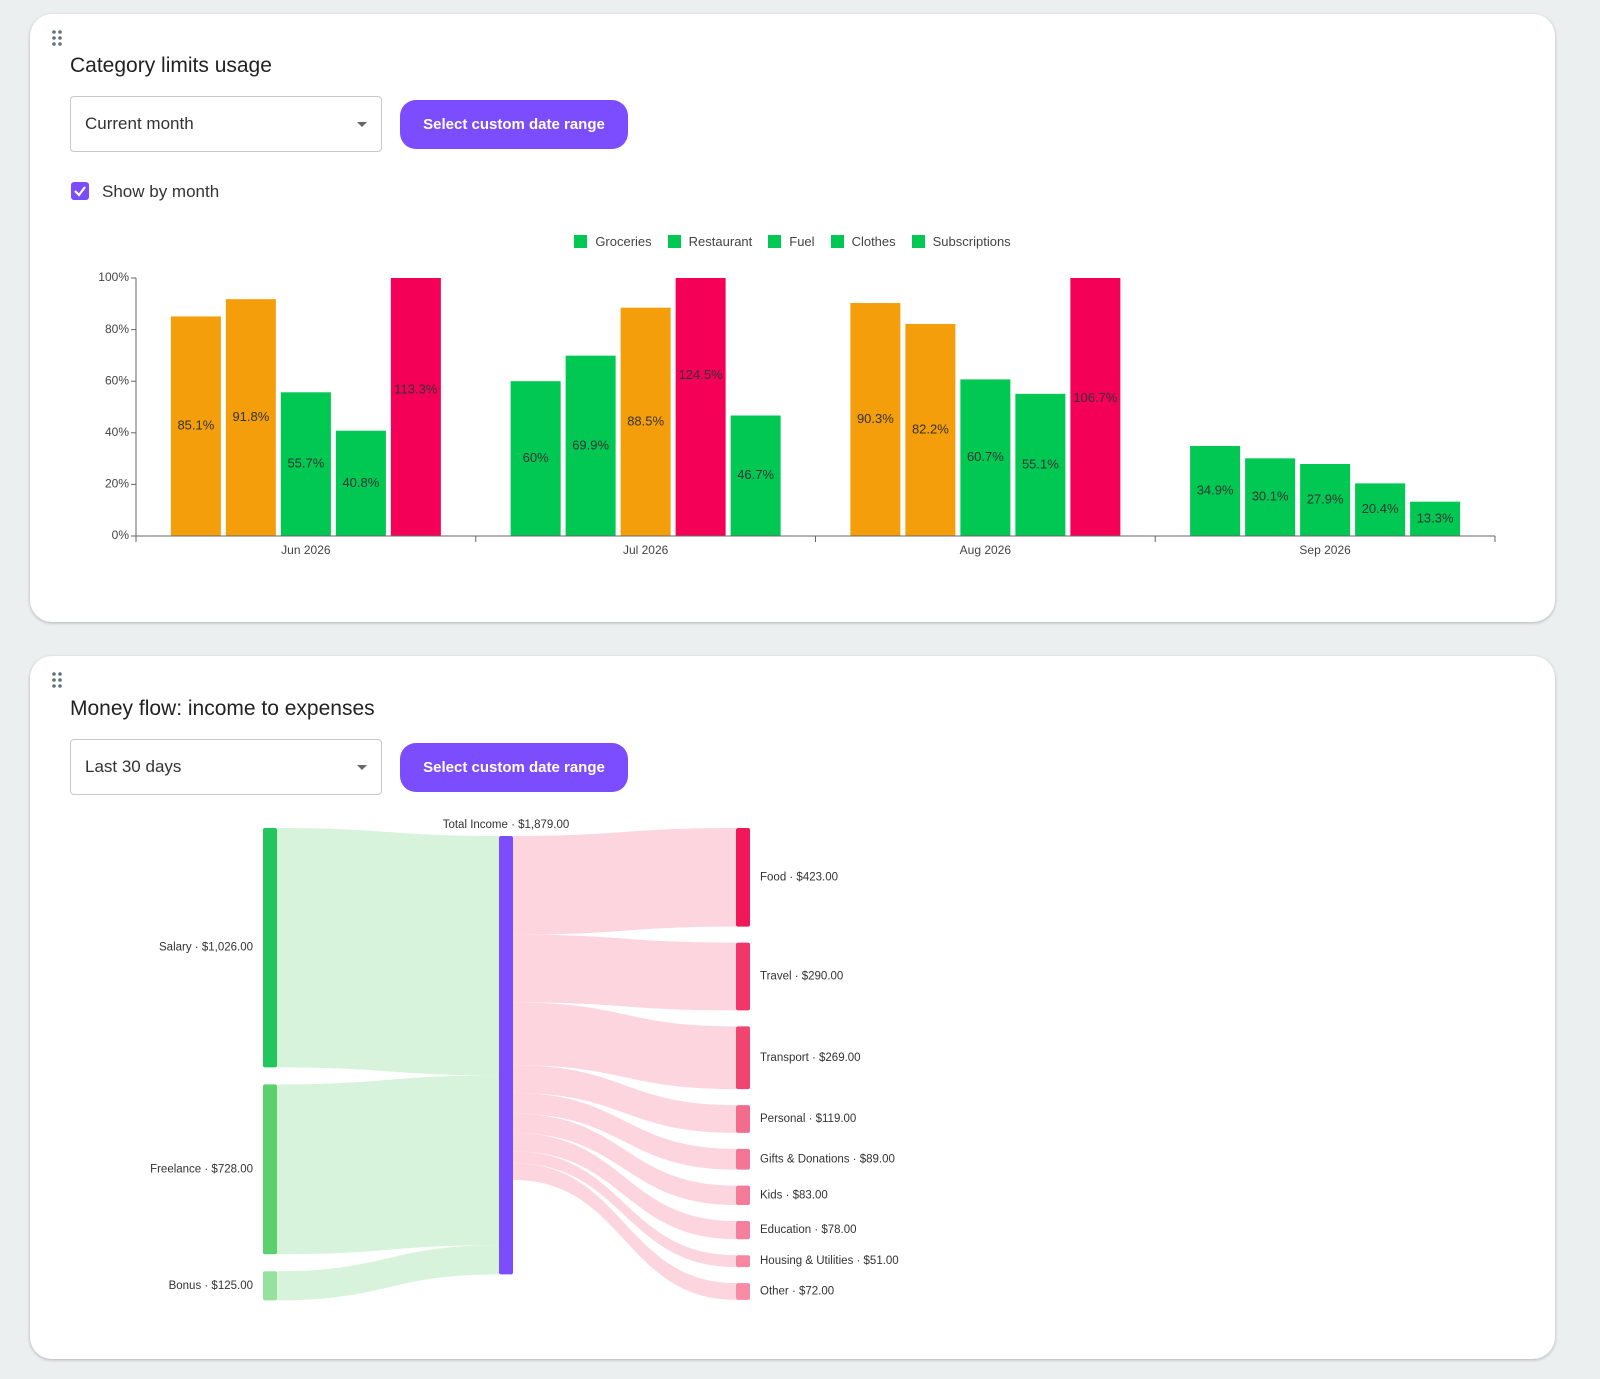 The height and width of the screenshot is (1379, 1600). I want to click on bar-value-label: 85.1%, so click(195, 425).